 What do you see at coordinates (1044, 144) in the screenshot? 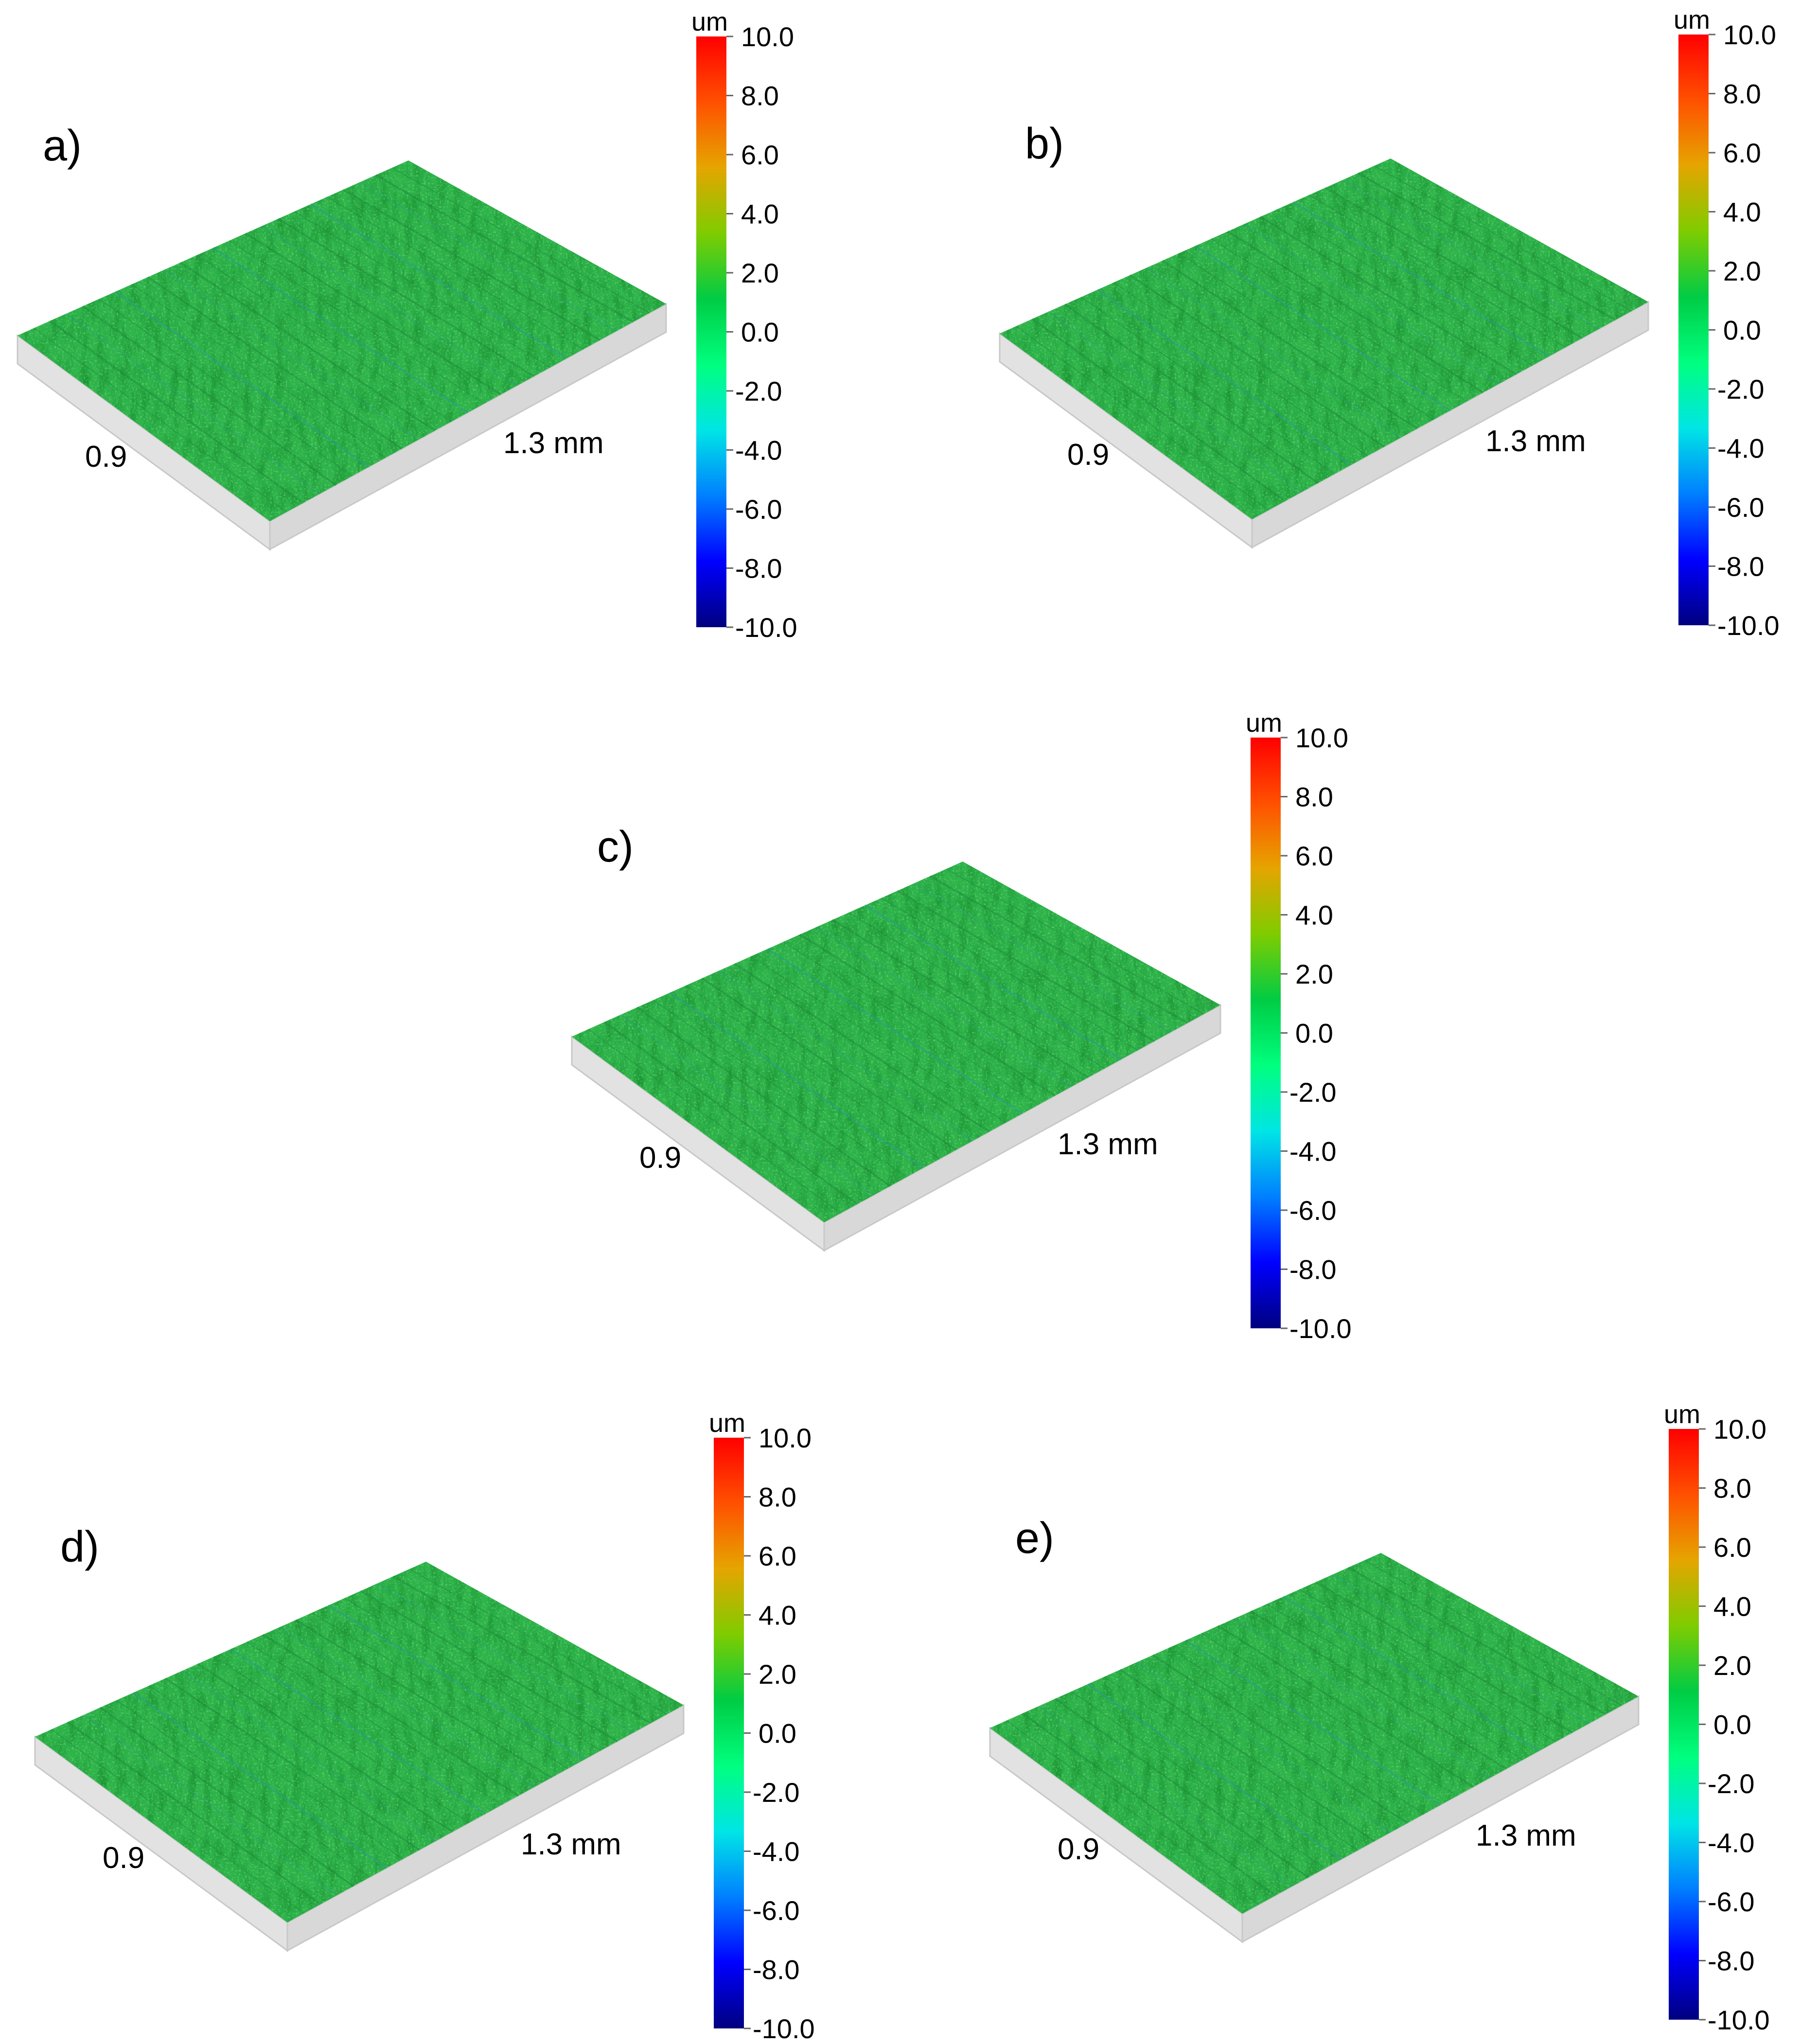
I see `panel-label: b)` at bounding box center [1044, 144].